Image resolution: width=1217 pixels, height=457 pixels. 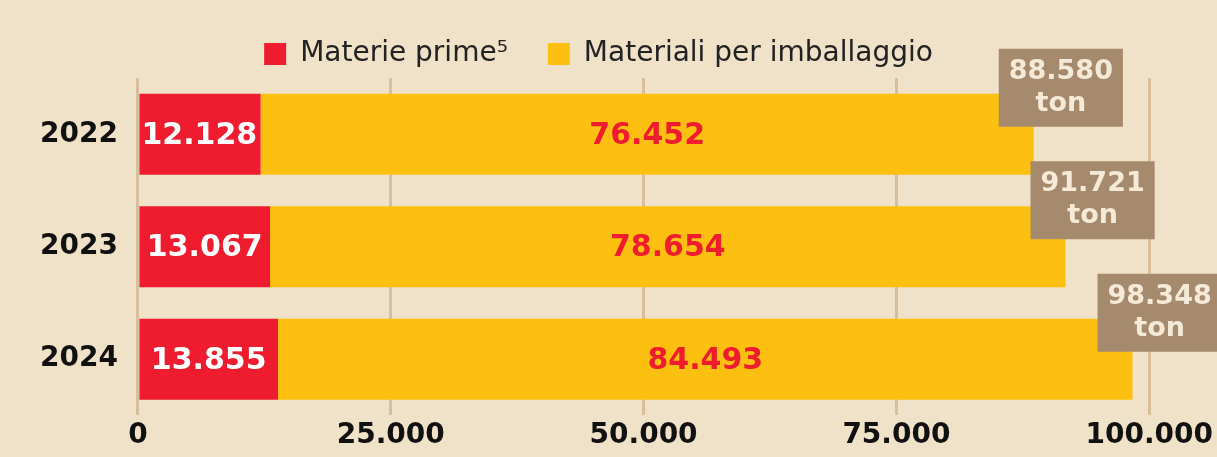 What do you see at coordinates (138, 434) in the screenshot?
I see `x-tick-label: 0` at bounding box center [138, 434].